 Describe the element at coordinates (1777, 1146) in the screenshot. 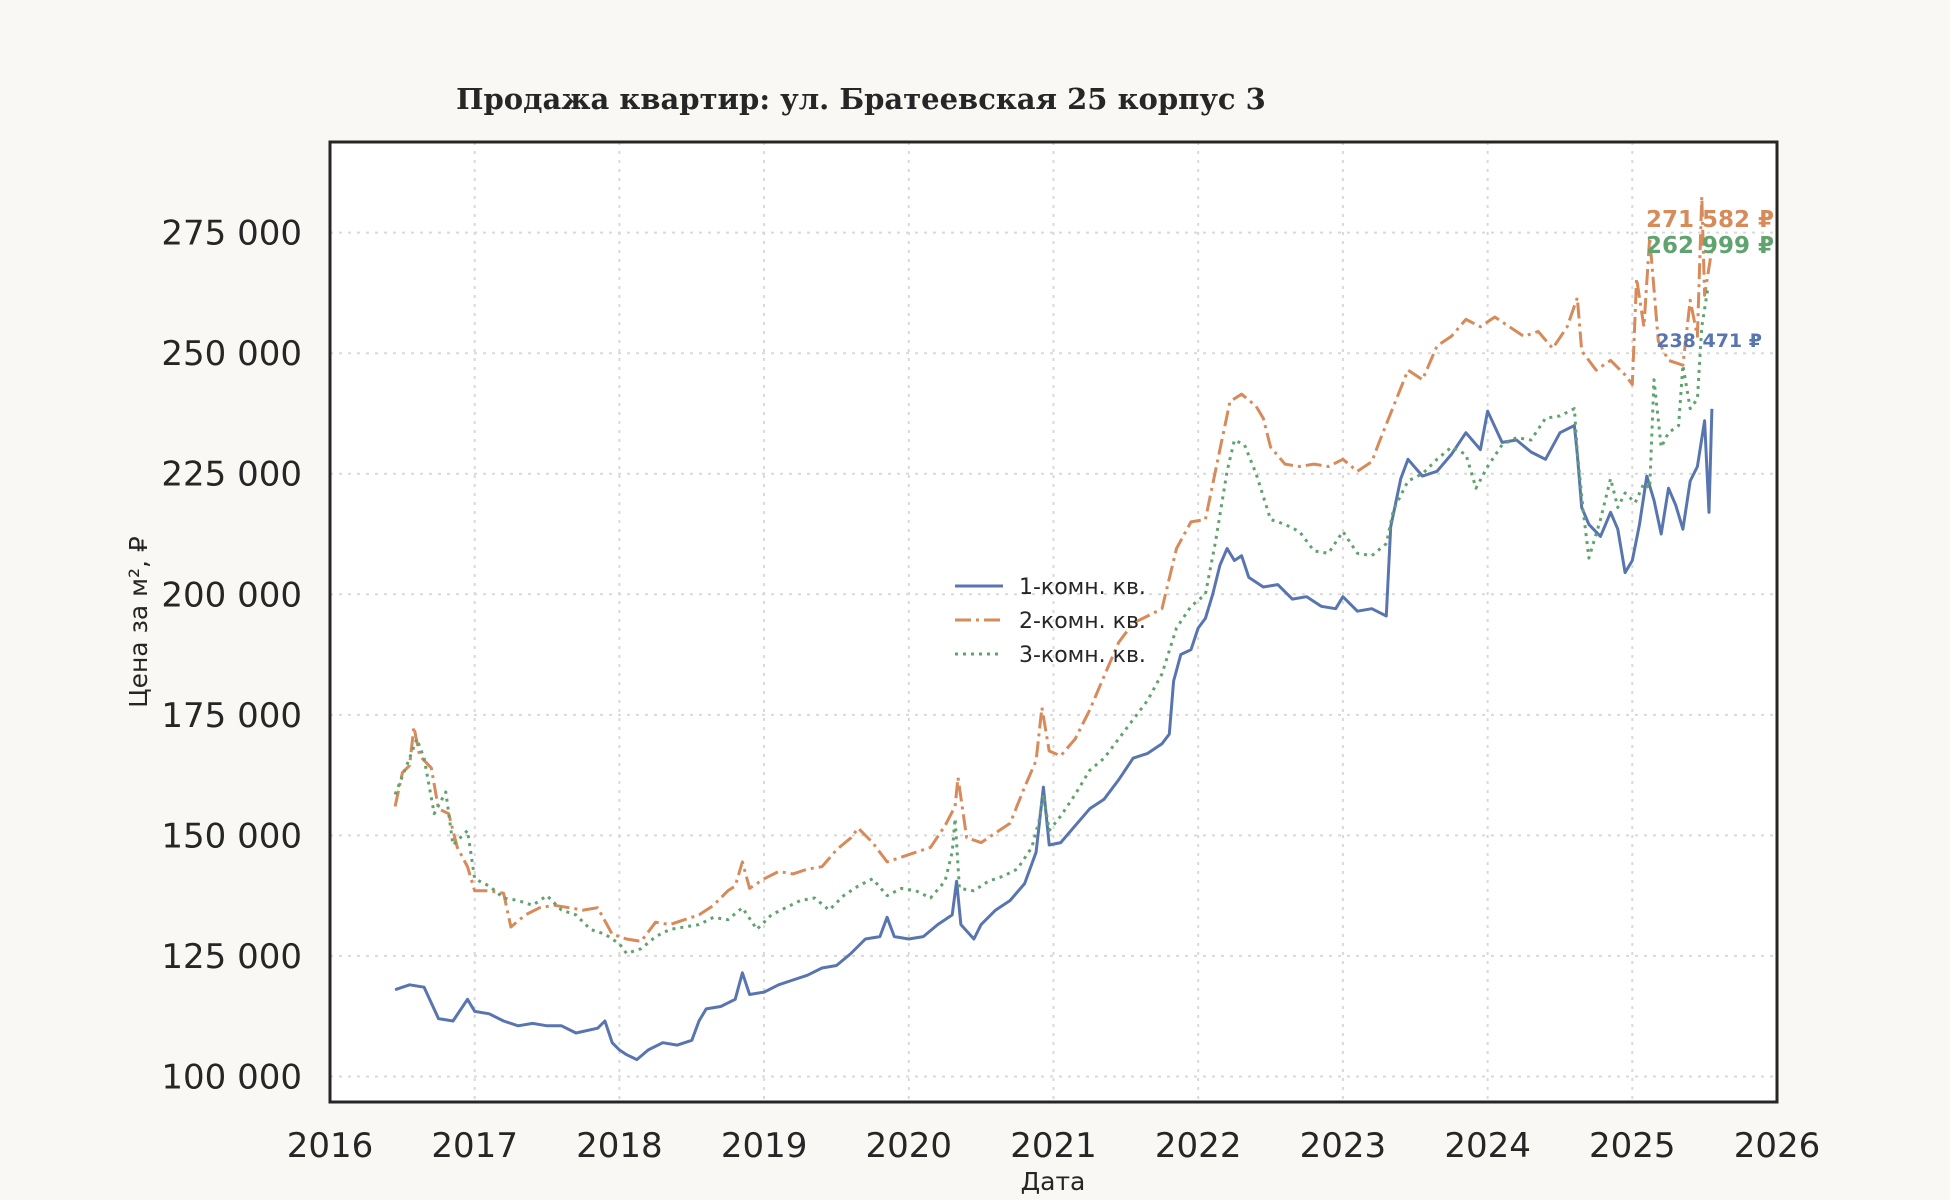

I see `x-tick-label: 2026` at that location.